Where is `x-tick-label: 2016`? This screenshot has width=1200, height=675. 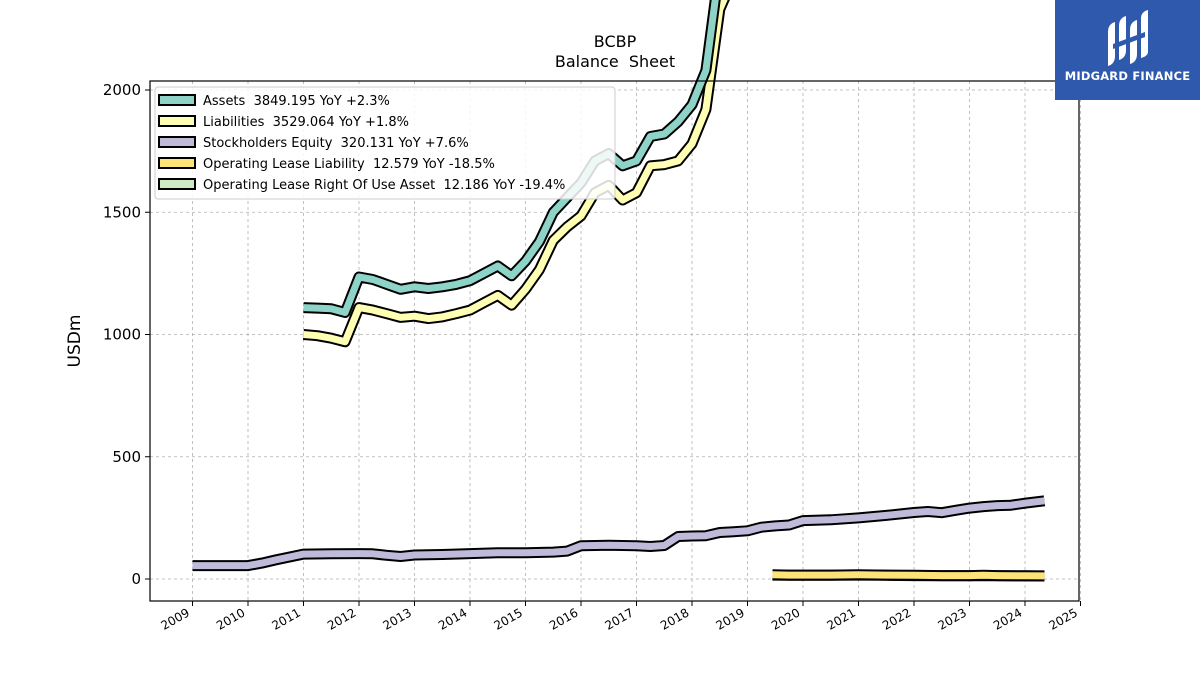
x-tick-label: 2016 is located at coordinates (563, 618).